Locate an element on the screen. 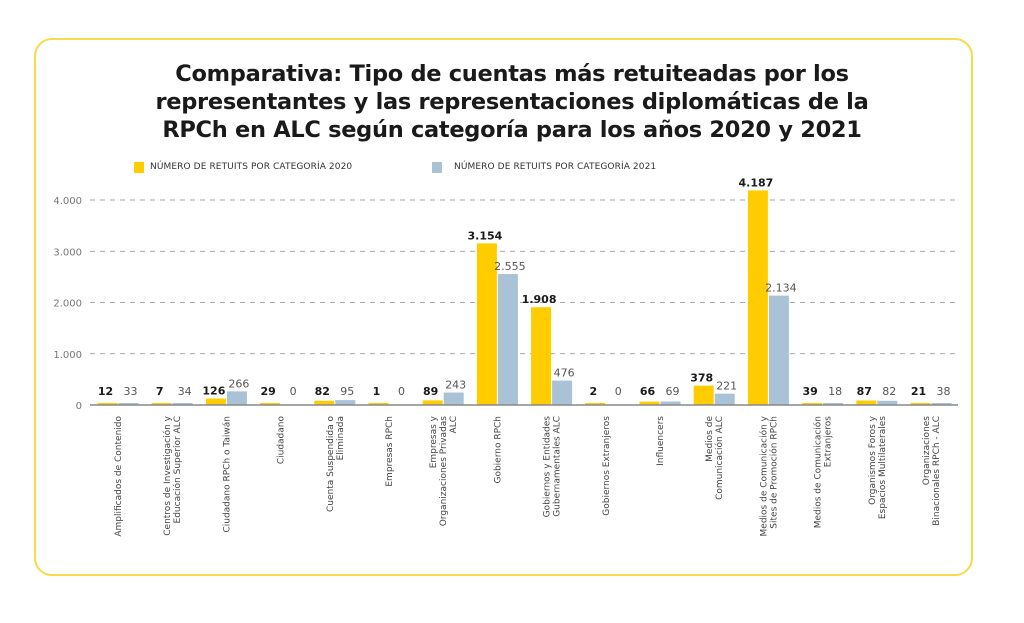 This screenshot has width=1024, height=623. data-label-2021: 476 is located at coordinates (564, 373).